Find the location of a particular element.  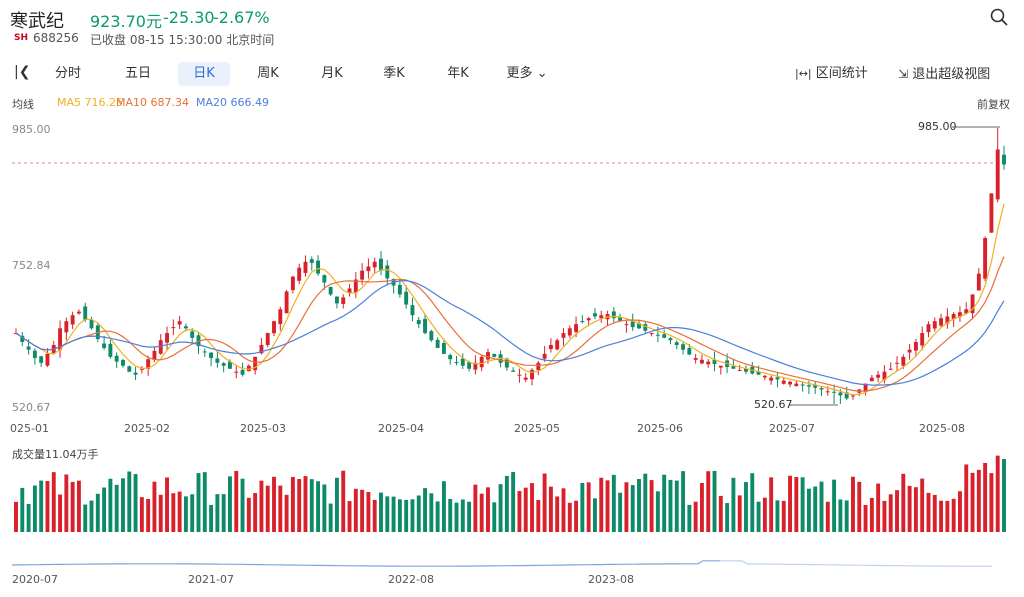

tab-6: 年K is located at coordinates (458, 73).